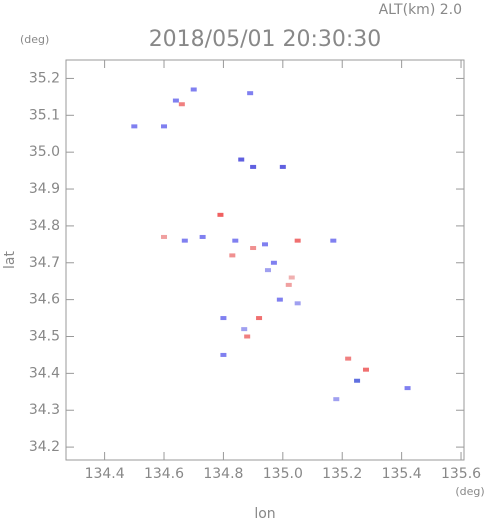 This screenshot has height=525, width=491. What do you see at coordinates (44, 447) in the screenshot?
I see `y-tick-label: 34.2` at bounding box center [44, 447].